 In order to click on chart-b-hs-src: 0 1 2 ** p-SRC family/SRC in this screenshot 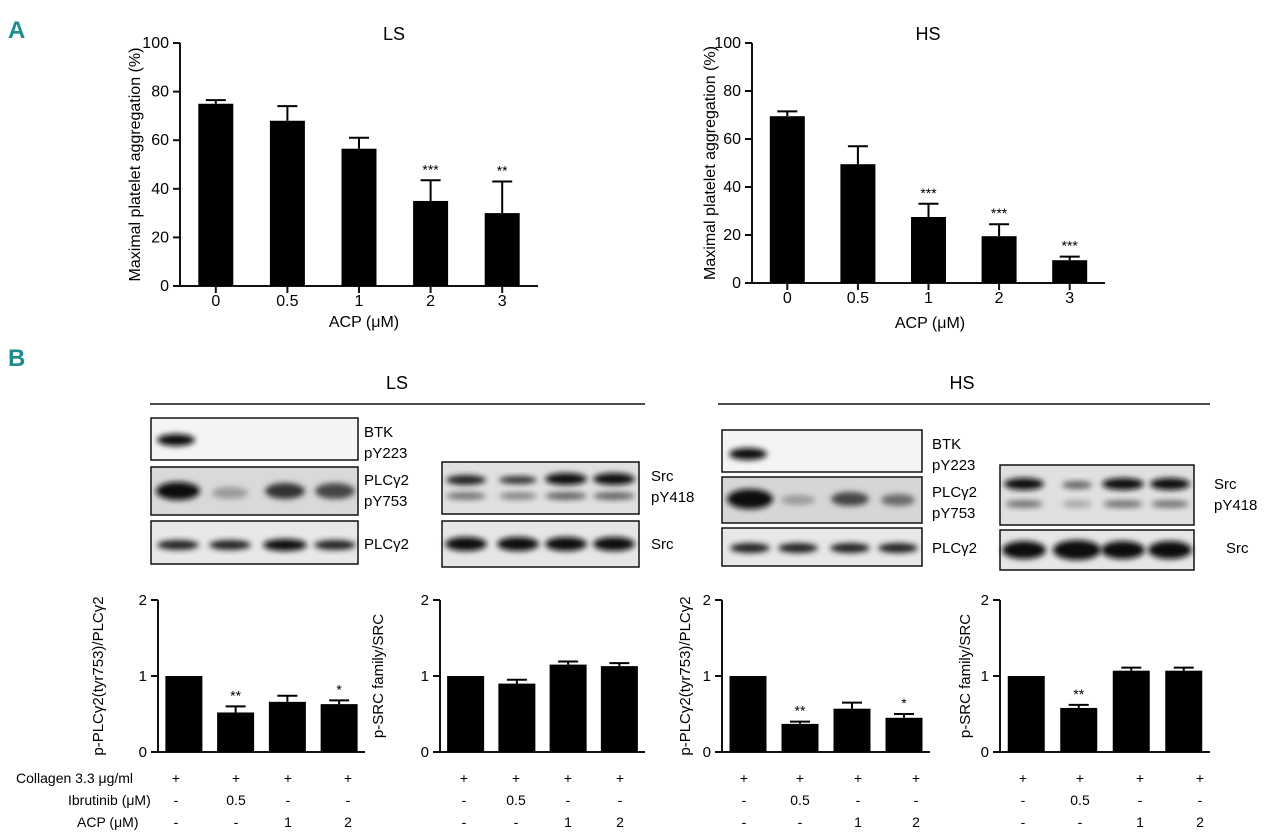, I will do `click(1083, 676)`.